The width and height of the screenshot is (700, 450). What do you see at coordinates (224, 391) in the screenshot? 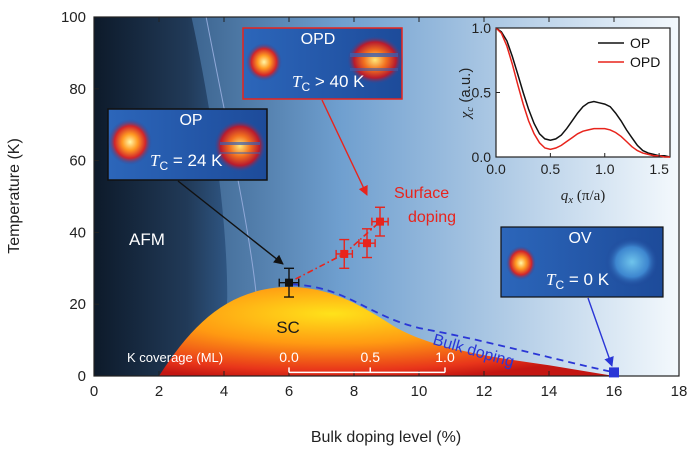
I see `x-tick-label: 4` at bounding box center [224, 391].